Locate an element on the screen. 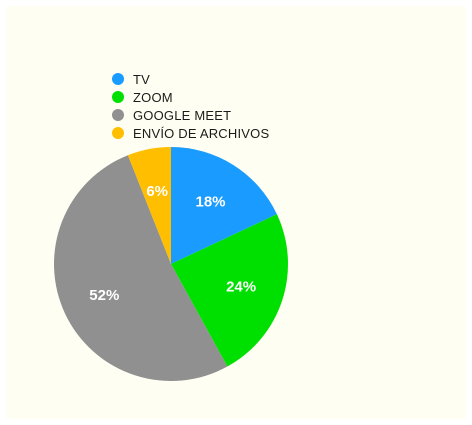 This screenshot has height=425, width=472. legend-swatch-tv is located at coordinates (118, 79).